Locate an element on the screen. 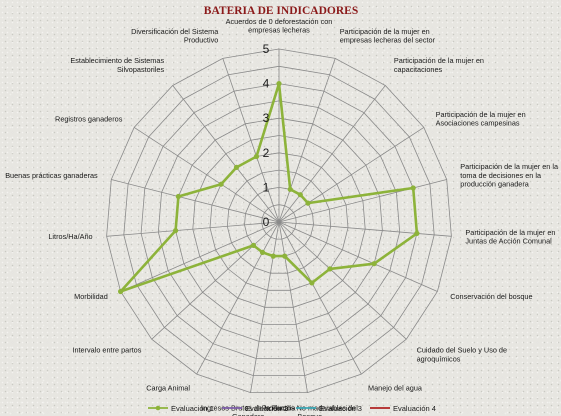  category-label: Litros/Ha/Año is located at coordinates (70, 236).